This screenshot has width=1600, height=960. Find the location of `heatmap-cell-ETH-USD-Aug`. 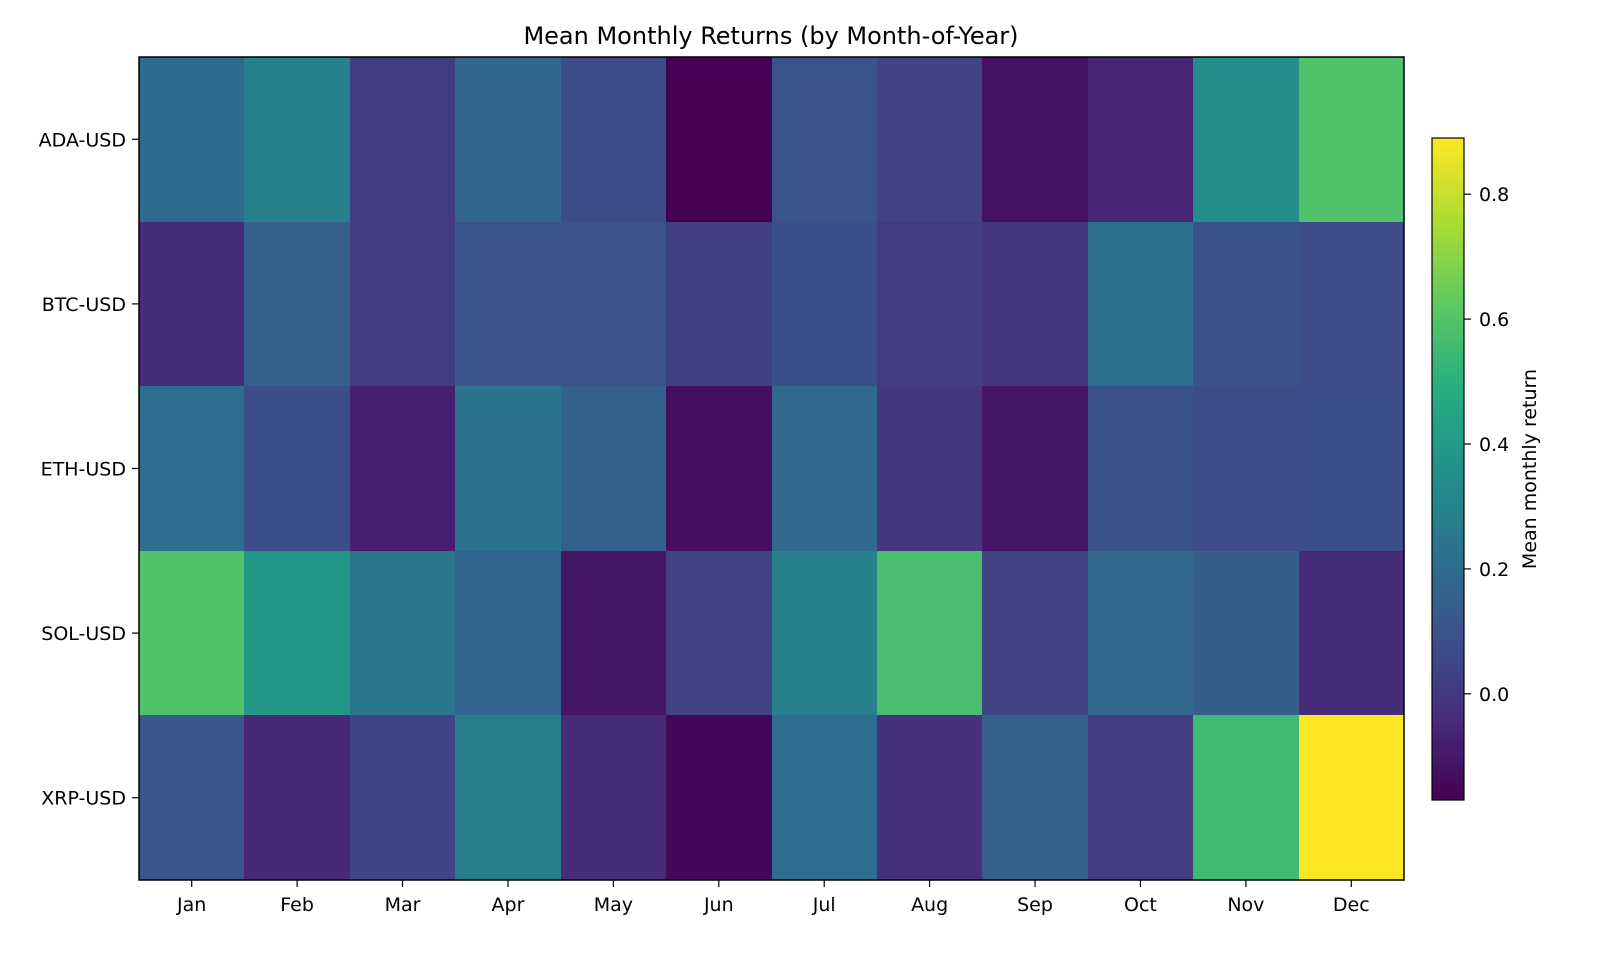

heatmap-cell-ETH-USD-Aug is located at coordinates (929, 468).